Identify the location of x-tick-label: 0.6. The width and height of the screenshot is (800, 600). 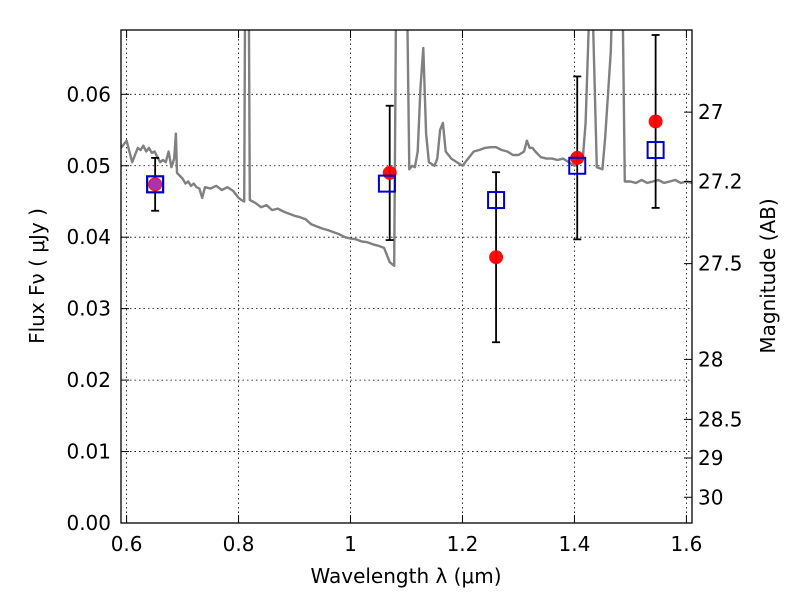
(127, 544).